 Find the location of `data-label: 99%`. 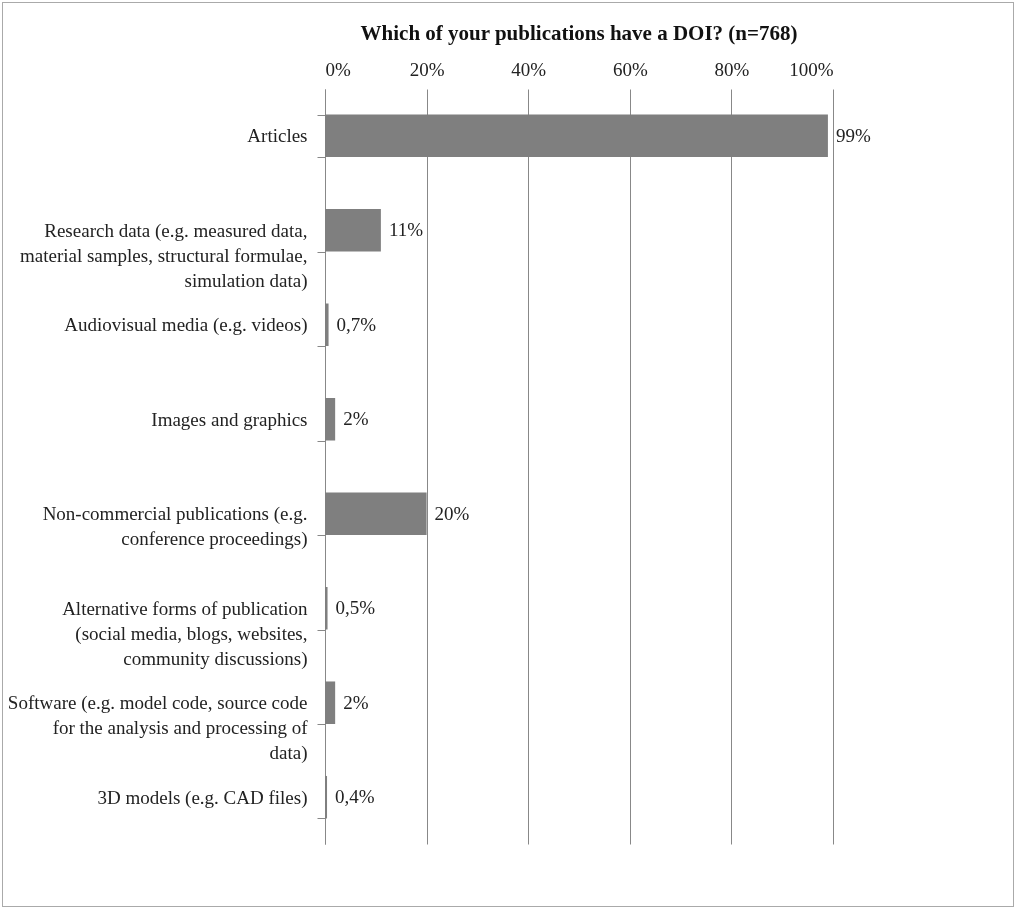

data-label: 99% is located at coordinates (853, 135).